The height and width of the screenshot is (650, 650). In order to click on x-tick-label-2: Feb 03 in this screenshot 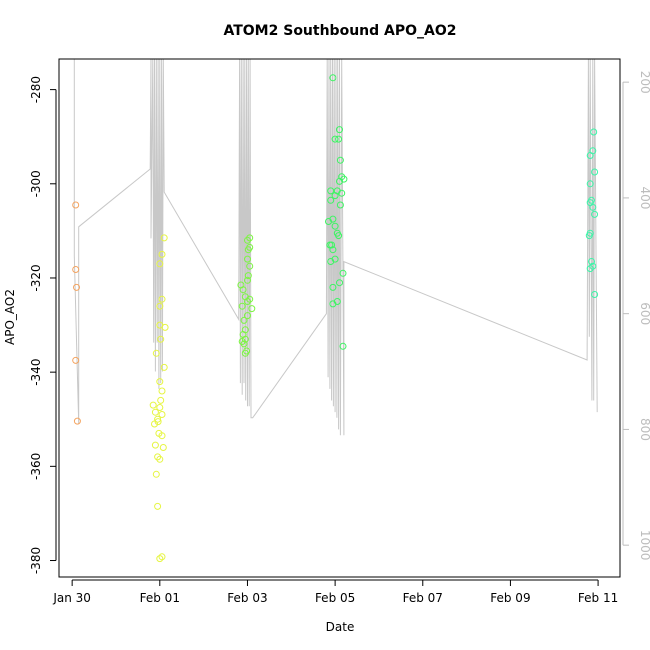, I will do `click(247, 598)`.